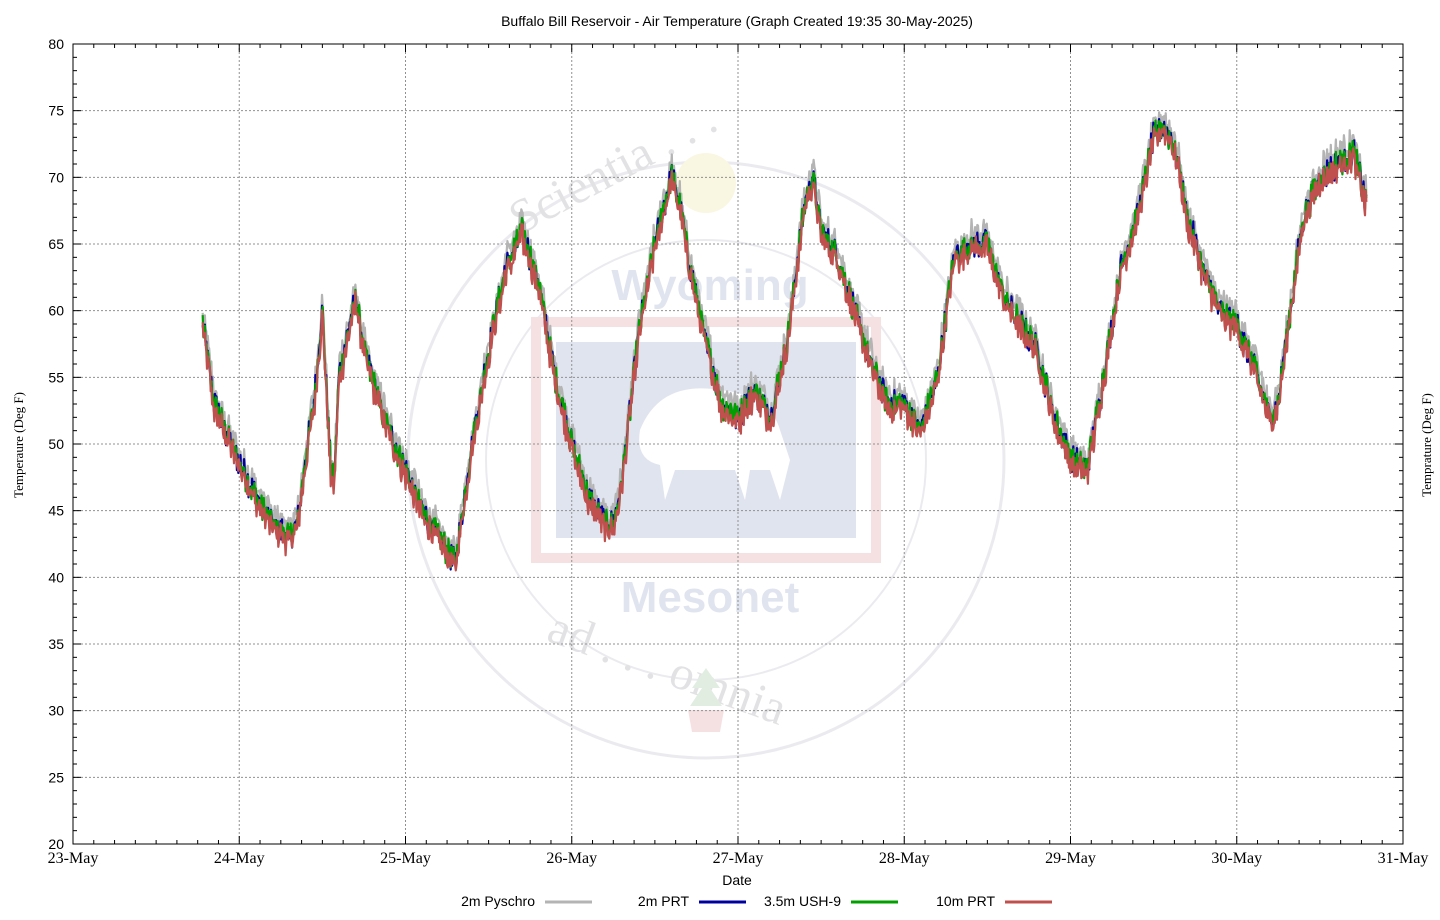 The width and height of the screenshot is (1440, 920). Describe the element at coordinates (73, 858) in the screenshot. I see `x-tick-label: 23-May` at that location.